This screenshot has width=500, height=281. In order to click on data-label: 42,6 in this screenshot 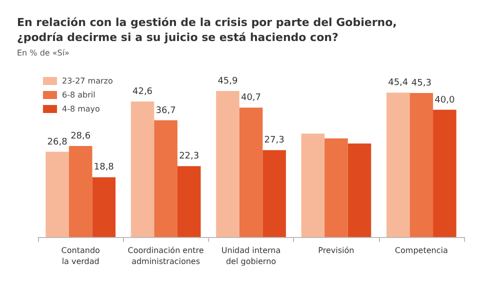, I will do `click(142, 92)`.